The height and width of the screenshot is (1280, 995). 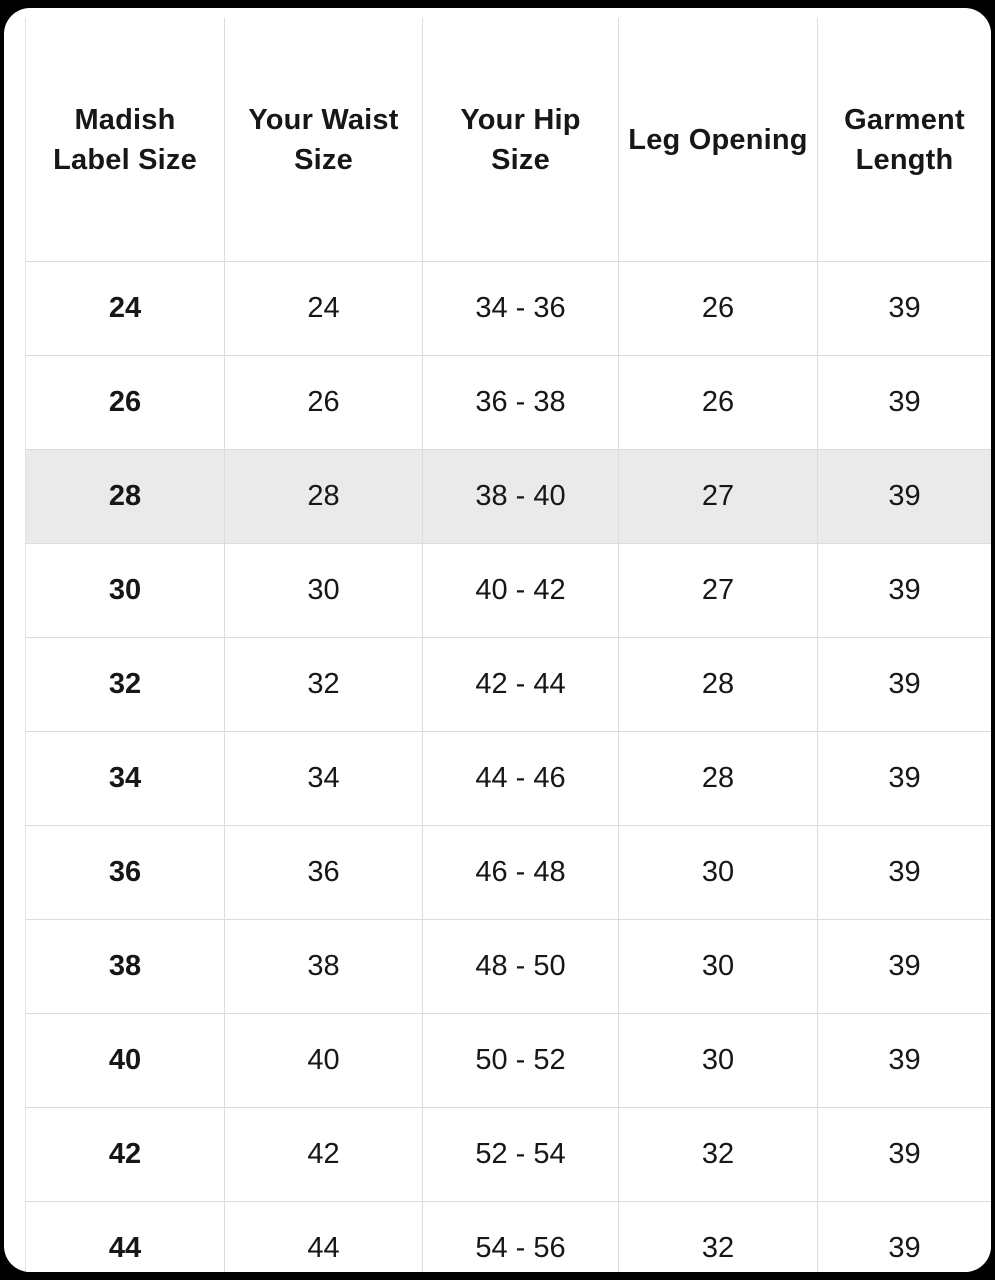 I want to click on column-header-leg-opening: Leg Opening, so click(x=718, y=140).